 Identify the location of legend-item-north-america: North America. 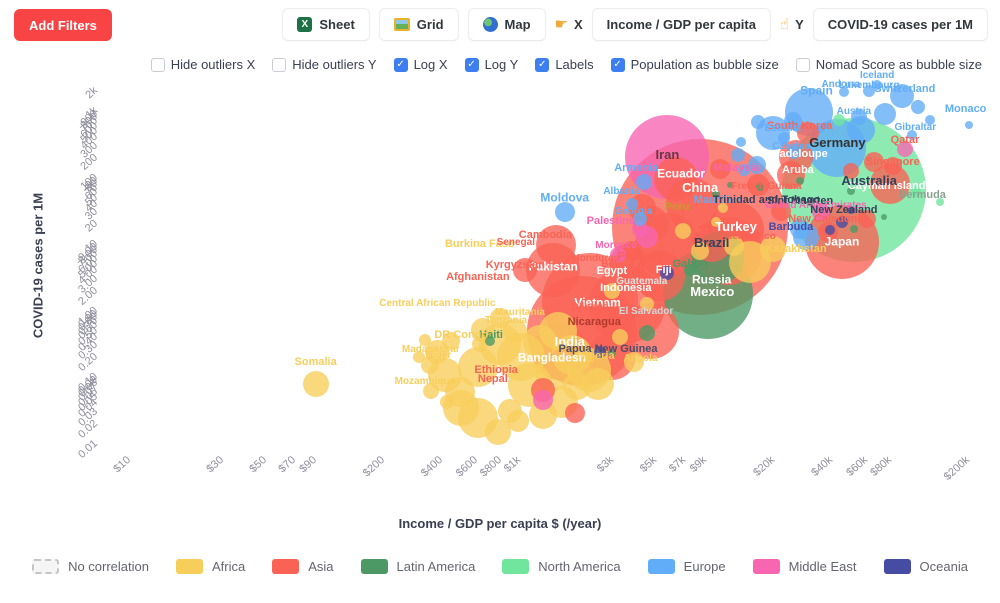
(561, 566).